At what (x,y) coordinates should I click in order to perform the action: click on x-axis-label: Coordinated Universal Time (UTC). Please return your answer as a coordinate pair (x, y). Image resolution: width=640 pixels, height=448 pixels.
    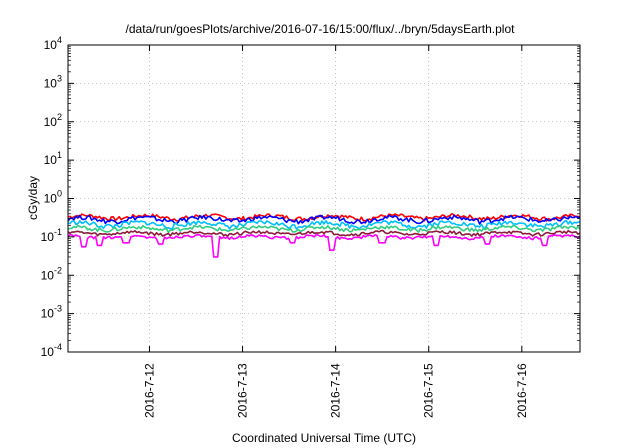
    Looking at the image, I should click on (324, 438).